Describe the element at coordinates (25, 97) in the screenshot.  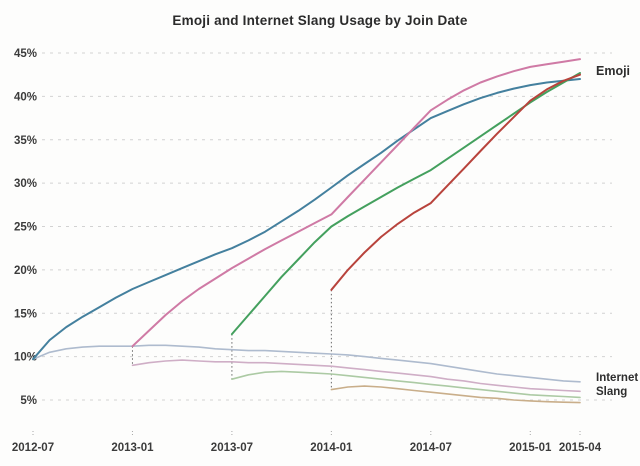
I see `y-axis-tick-label: 40%` at that location.